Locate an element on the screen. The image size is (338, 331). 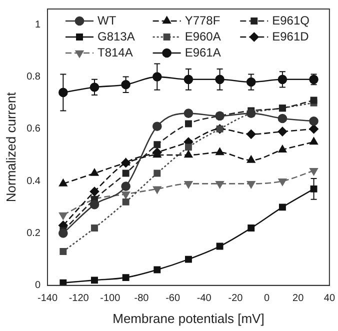
legend-label: E961D is located at coordinates (291, 36).